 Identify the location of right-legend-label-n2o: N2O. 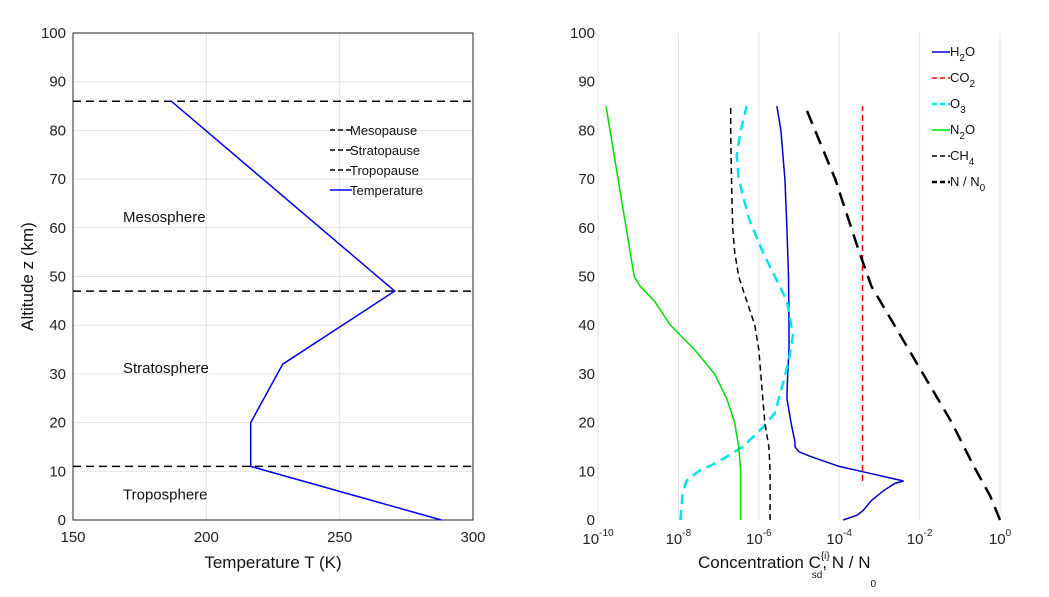
(962, 132).